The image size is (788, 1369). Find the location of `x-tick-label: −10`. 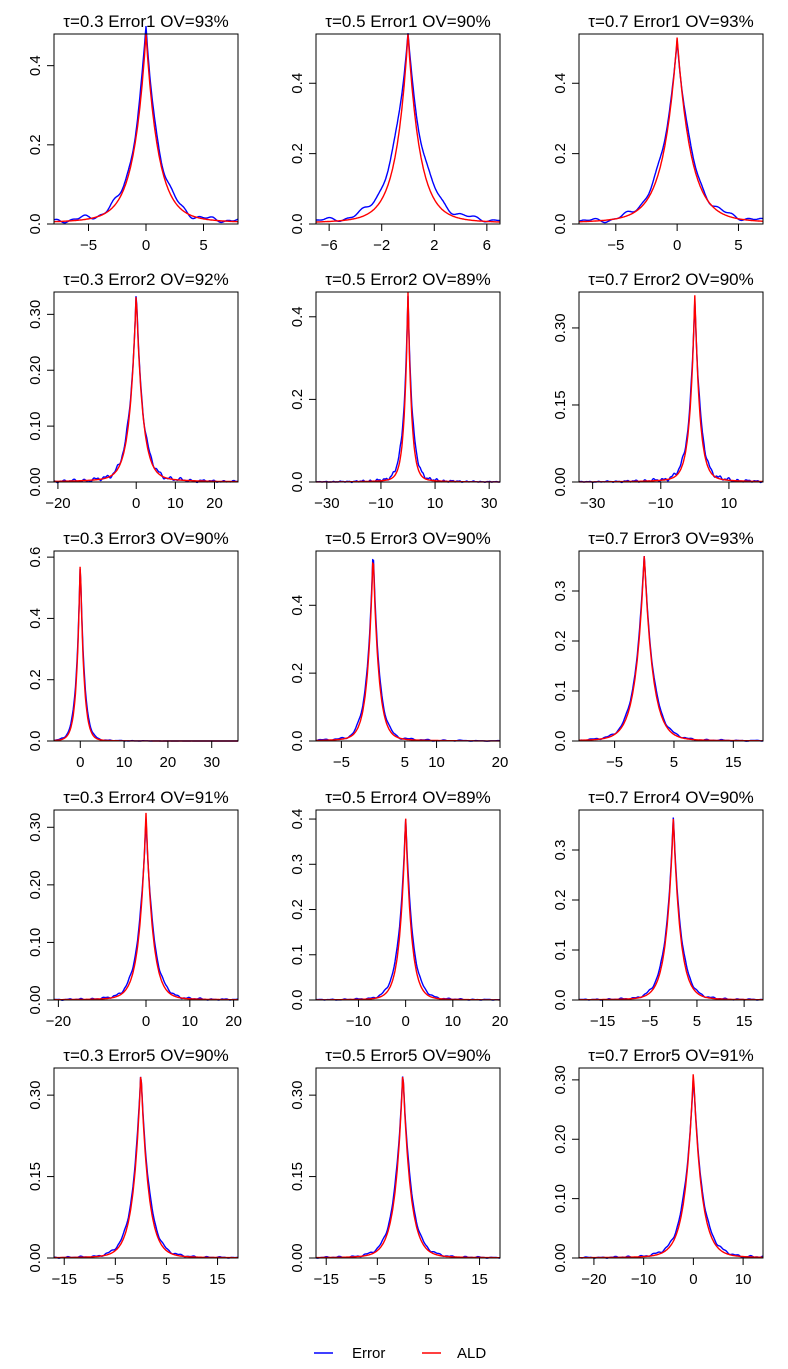

x-tick-label: −10 is located at coordinates (358, 1021).